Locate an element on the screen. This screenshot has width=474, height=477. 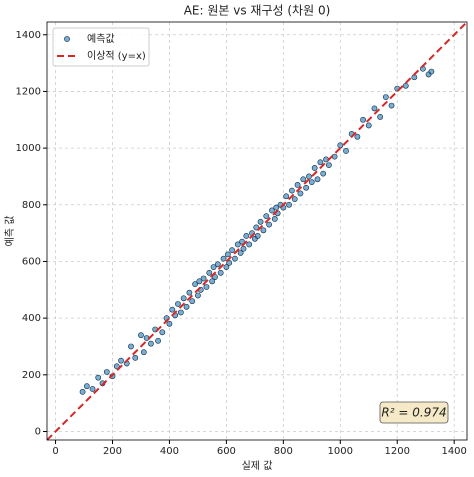
x-tick-label: 600 is located at coordinates (226, 451).